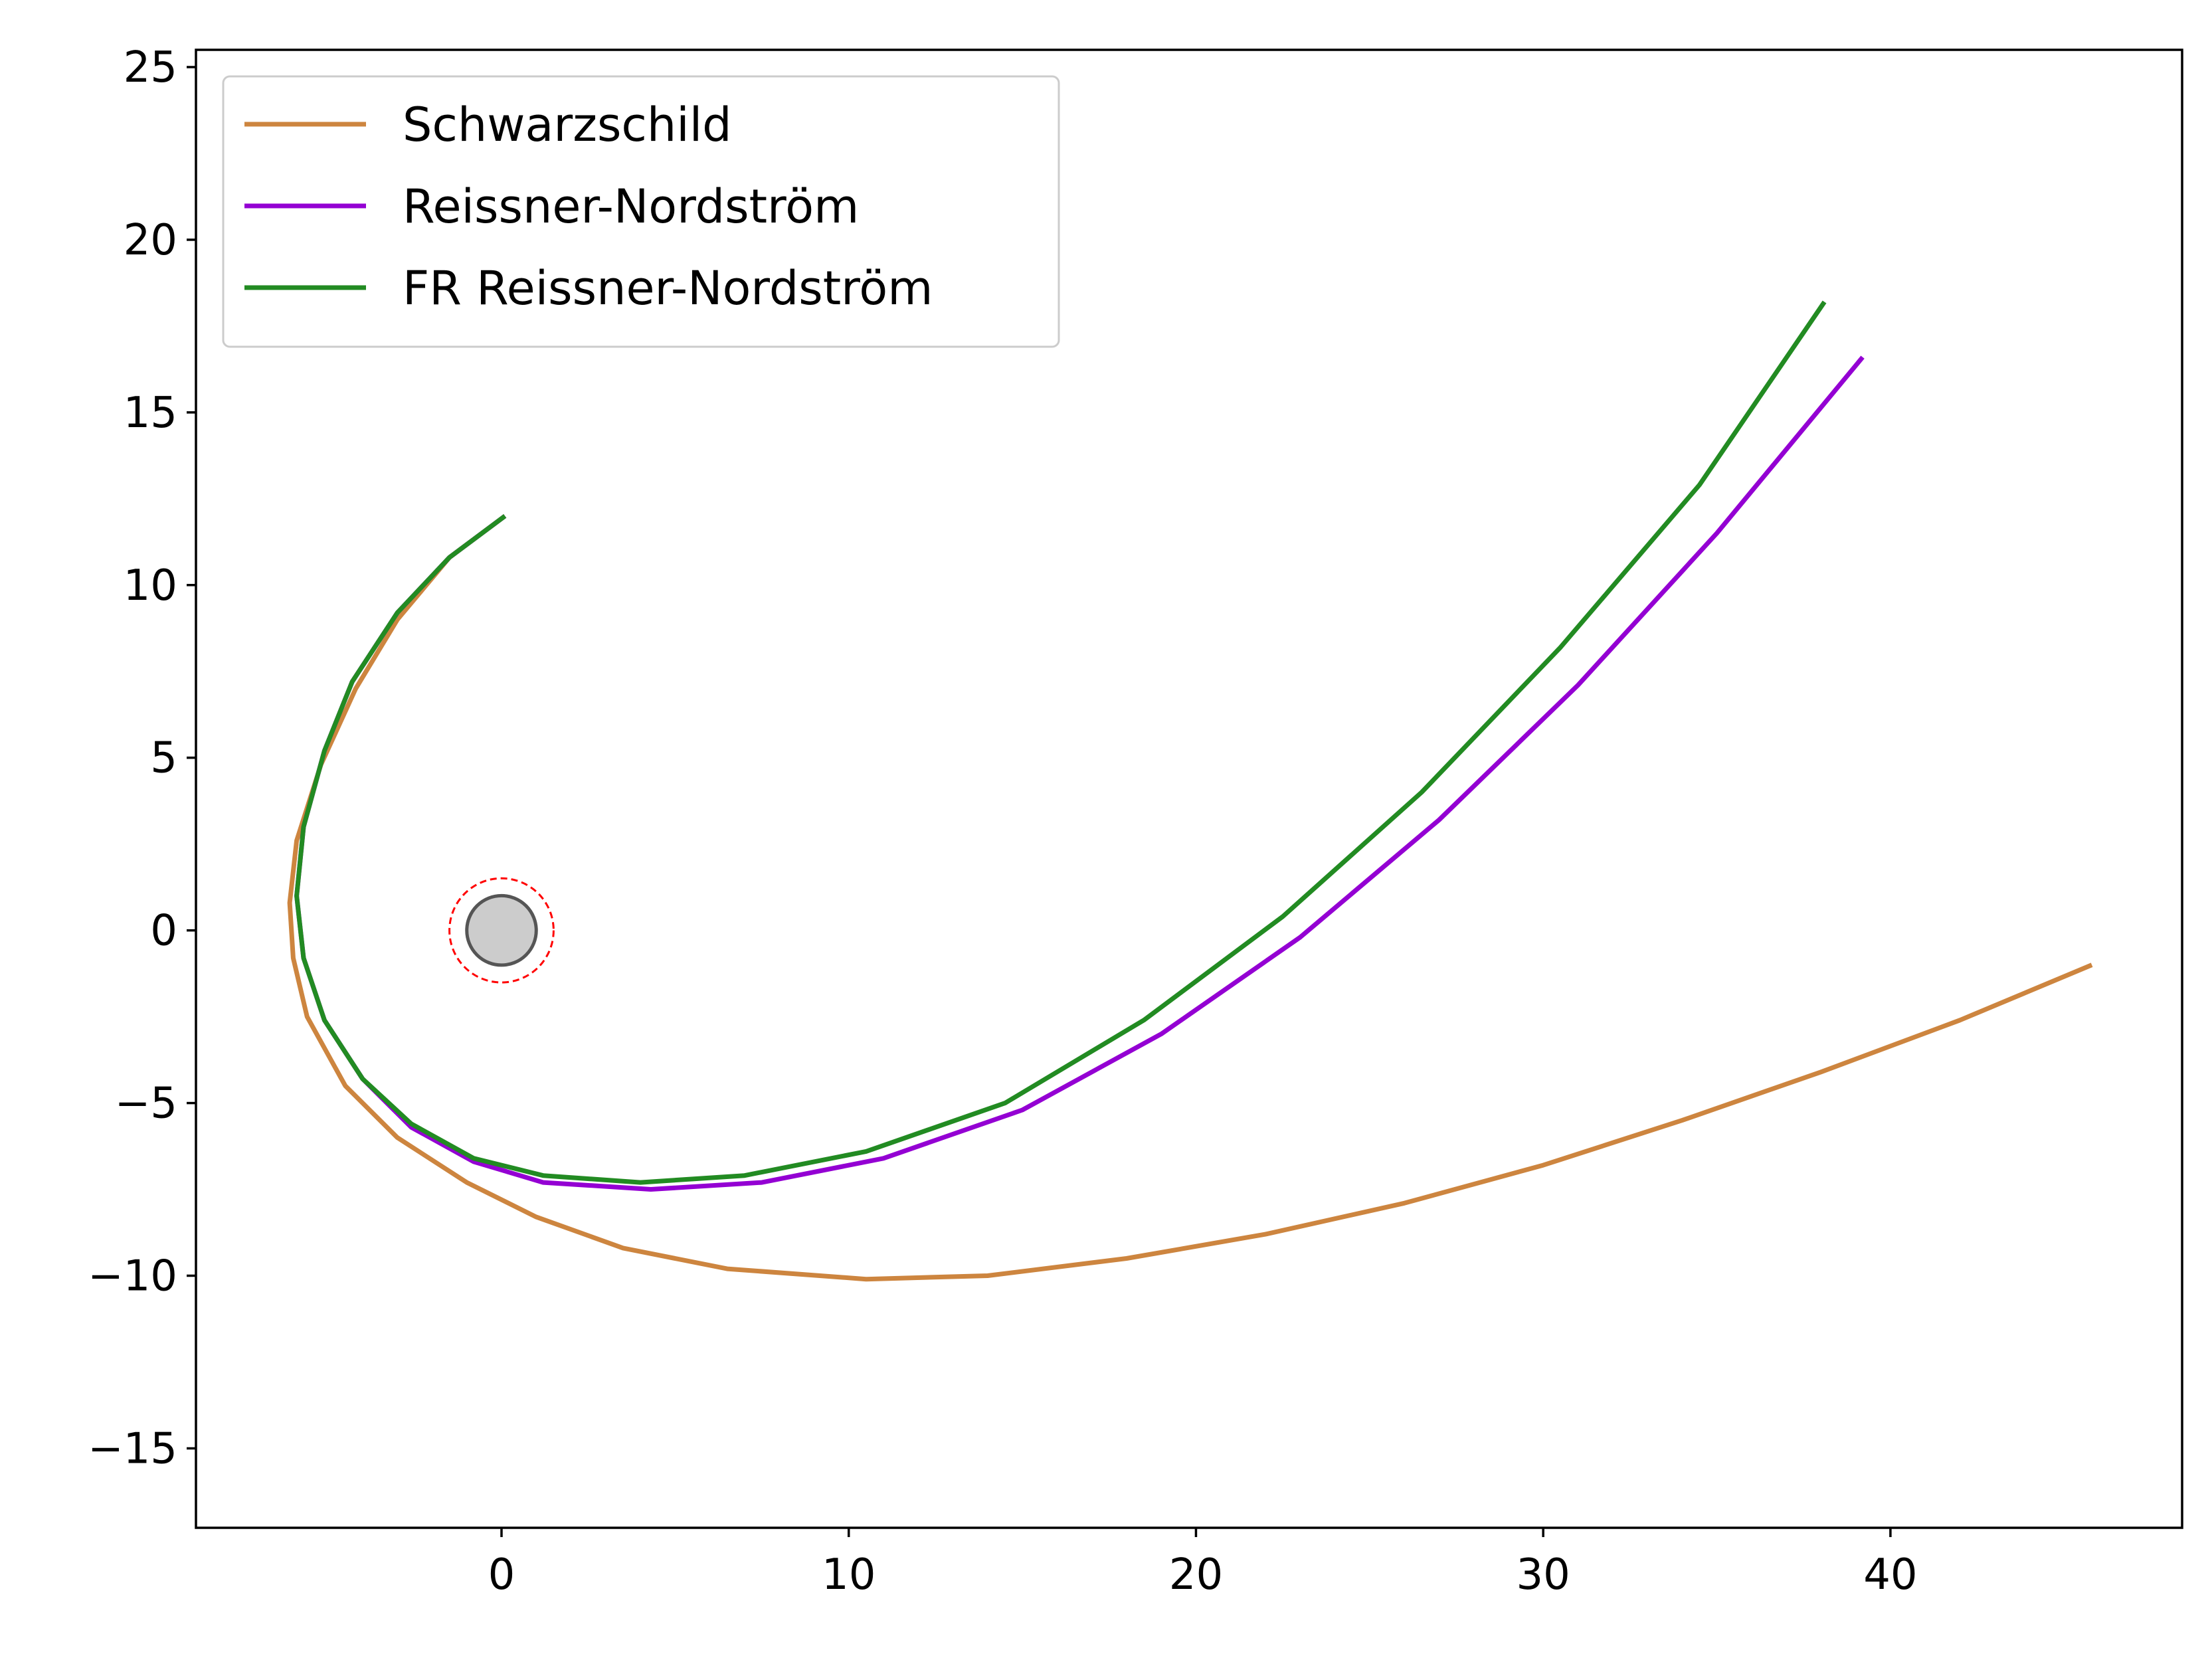  Describe the element at coordinates (1890, 1575) in the screenshot. I see `x-tick-label: 40` at that location.